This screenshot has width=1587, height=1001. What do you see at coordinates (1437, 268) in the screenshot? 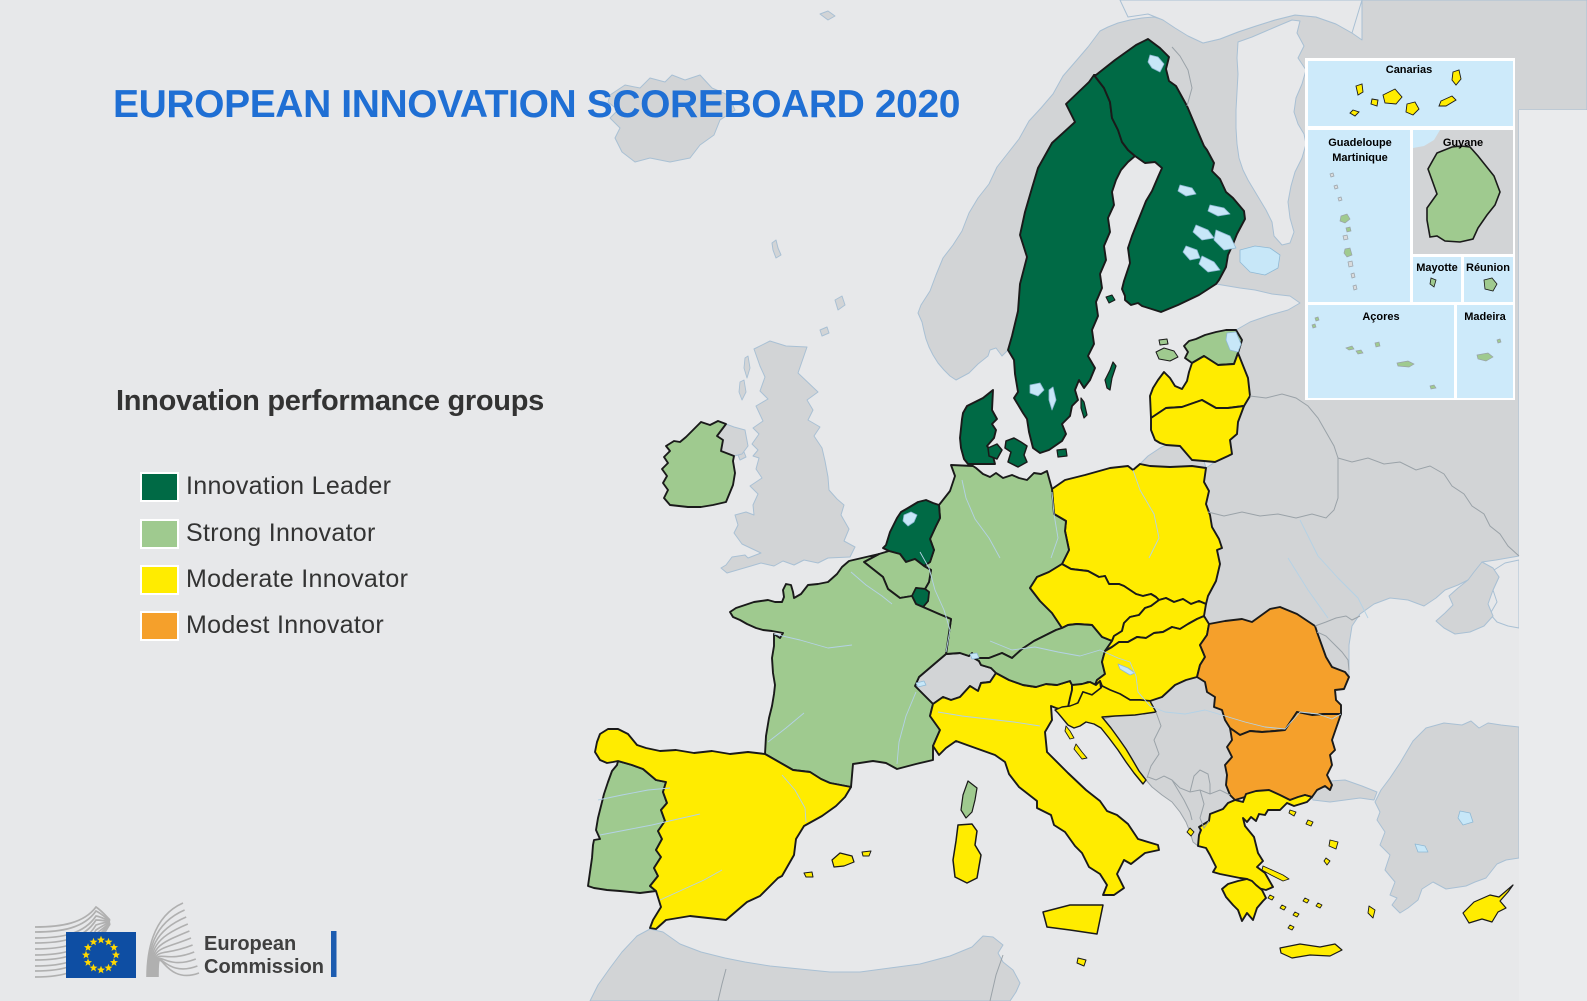
I see `svg-text: Mayotte` at bounding box center [1437, 268].